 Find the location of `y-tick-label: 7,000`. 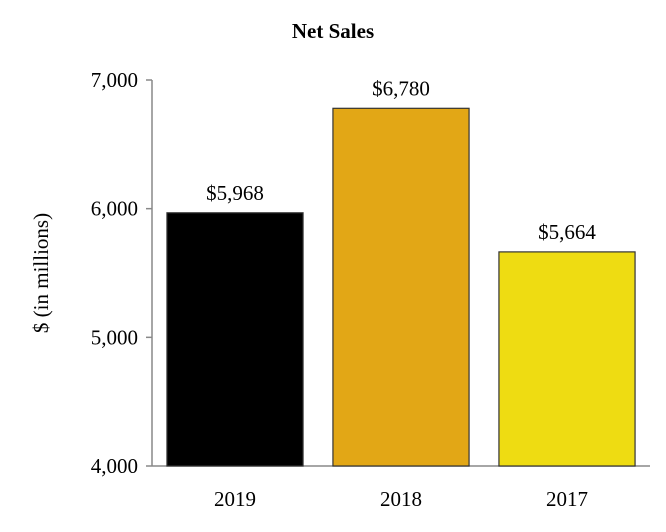

y-tick-label: 7,000 is located at coordinates (114, 80).